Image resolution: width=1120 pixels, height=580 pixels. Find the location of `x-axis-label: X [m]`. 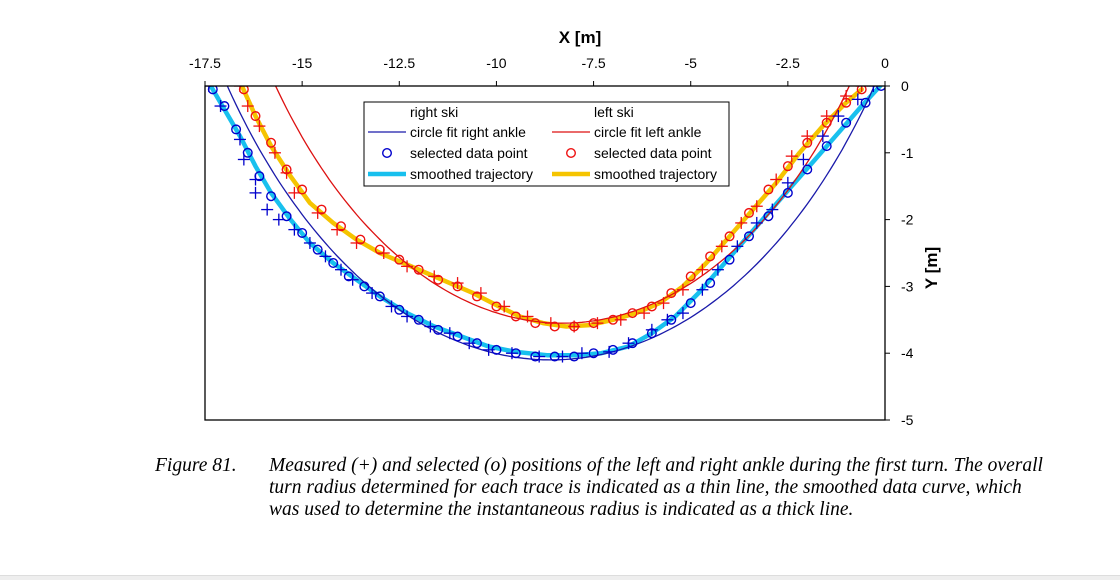

x-axis-label: X [m] is located at coordinates (580, 37).